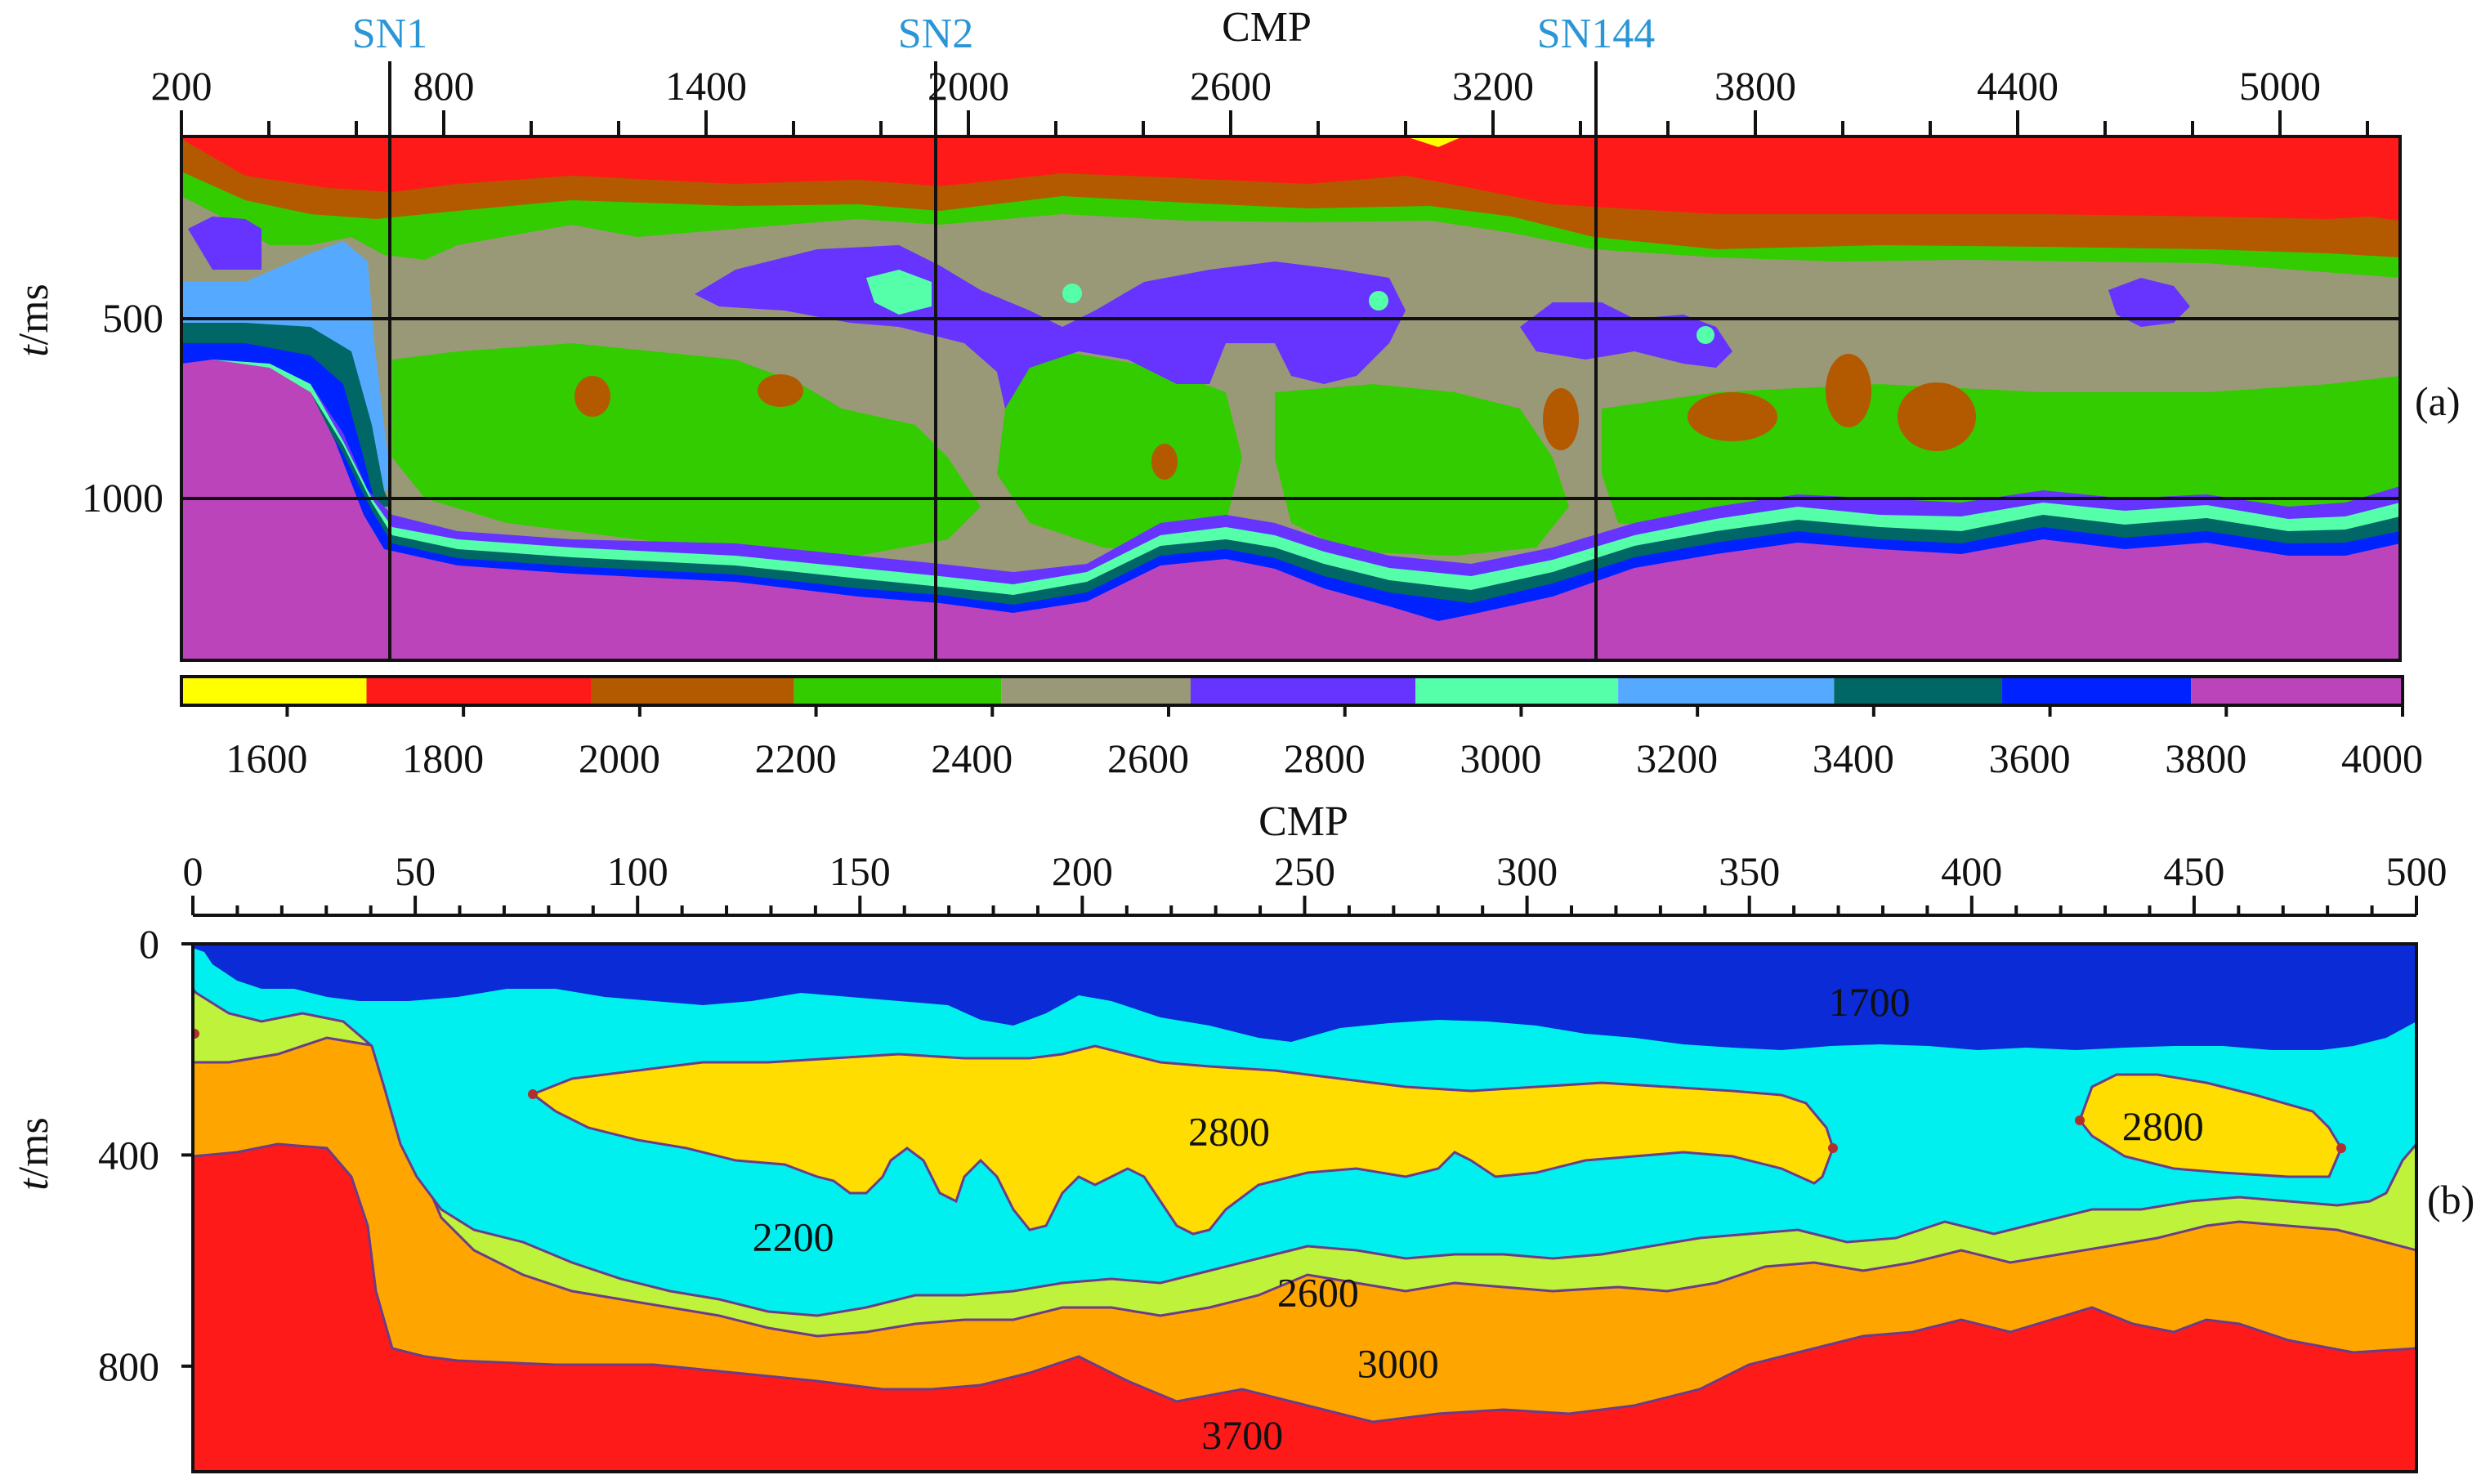 The width and height of the screenshot is (2490, 1484). What do you see at coordinates (1318, 1292) in the screenshot?
I see `layer-velocity-label-2600: 2600` at bounding box center [1318, 1292].